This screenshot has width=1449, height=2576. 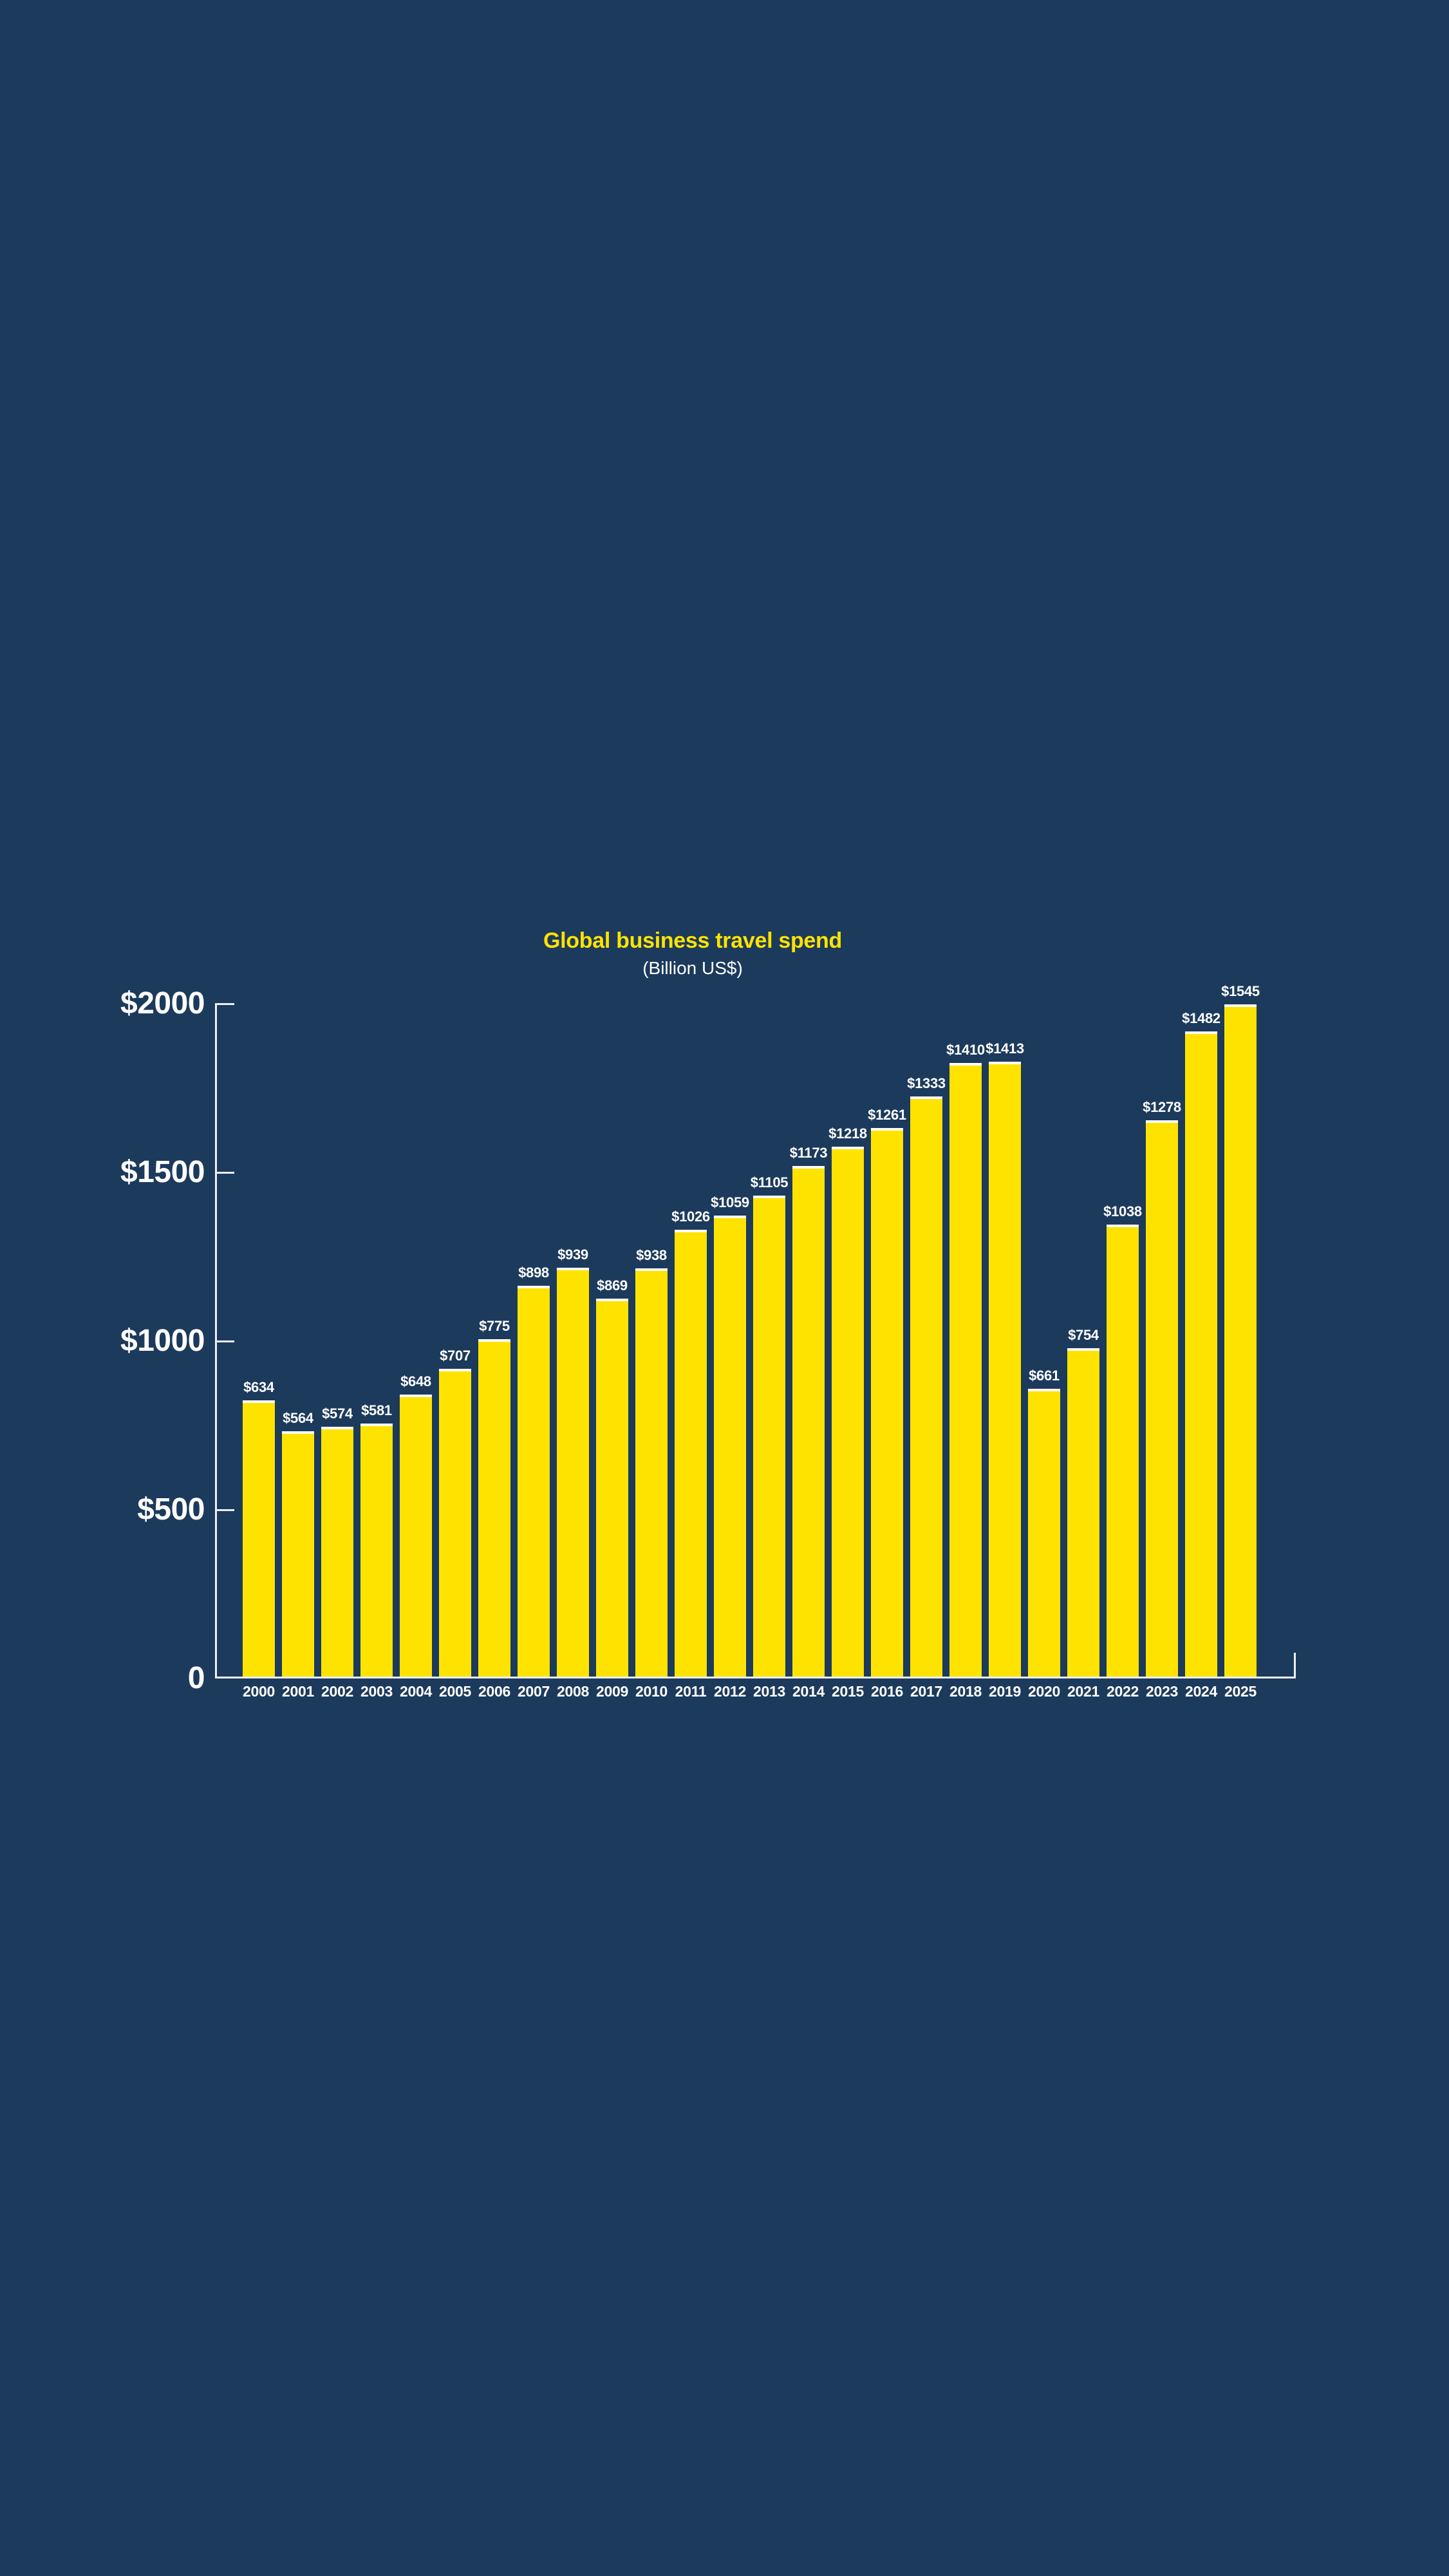 What do you see at coordinates (808, 1153) in the screenshot?
I see `bar-value-label-2014: $1173` at bounding box center [808, 1153].